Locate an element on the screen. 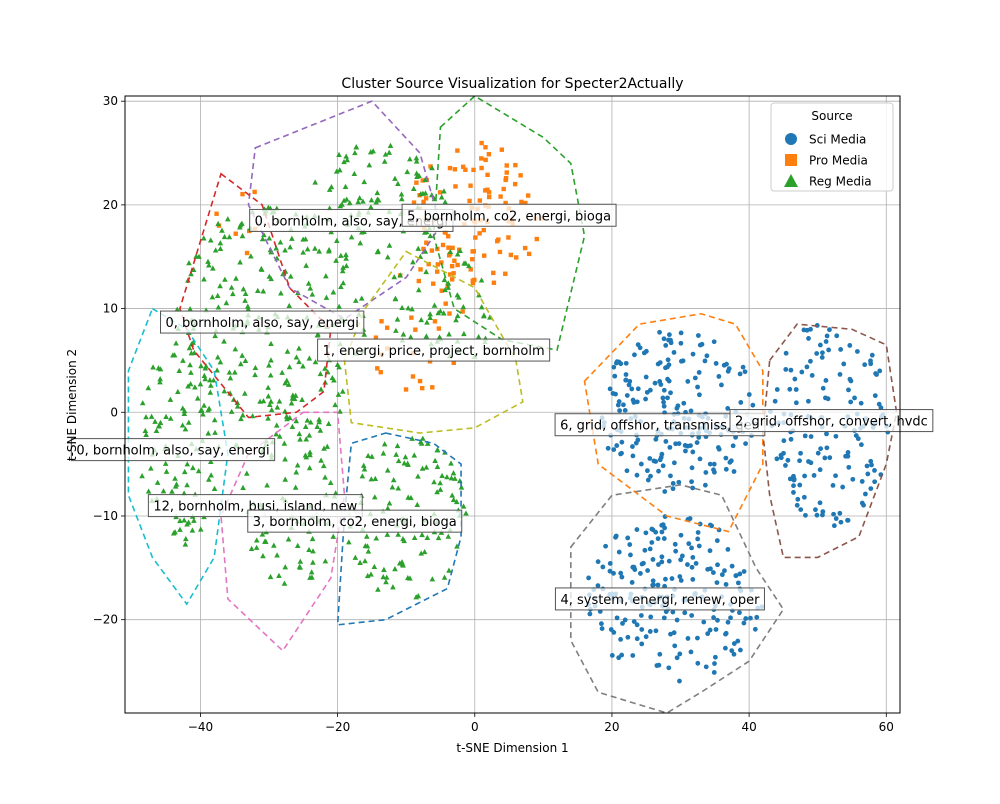 This screenshot has width=1000, height=804. cluster-label: 3, bornholm, co2, energi, bioga is located at coordinates (355, 521).